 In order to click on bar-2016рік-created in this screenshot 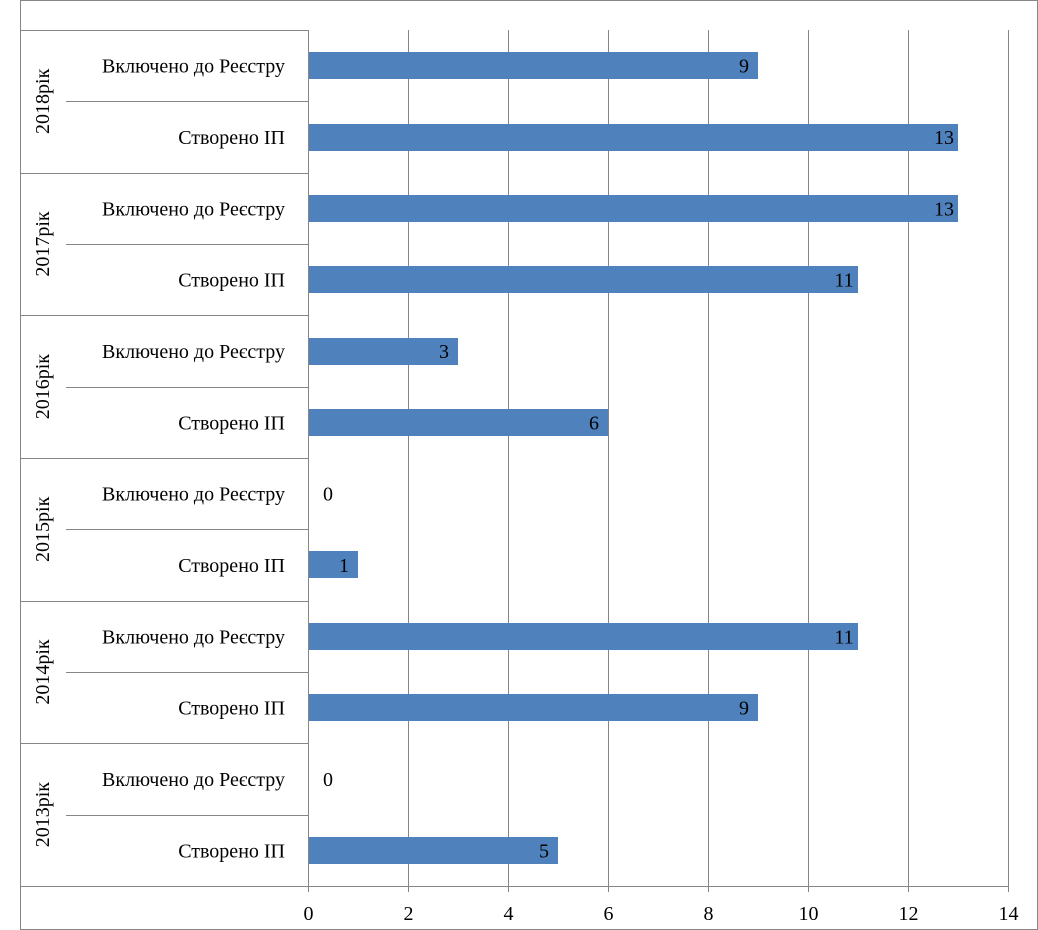, I will do `click(458, 422)`.